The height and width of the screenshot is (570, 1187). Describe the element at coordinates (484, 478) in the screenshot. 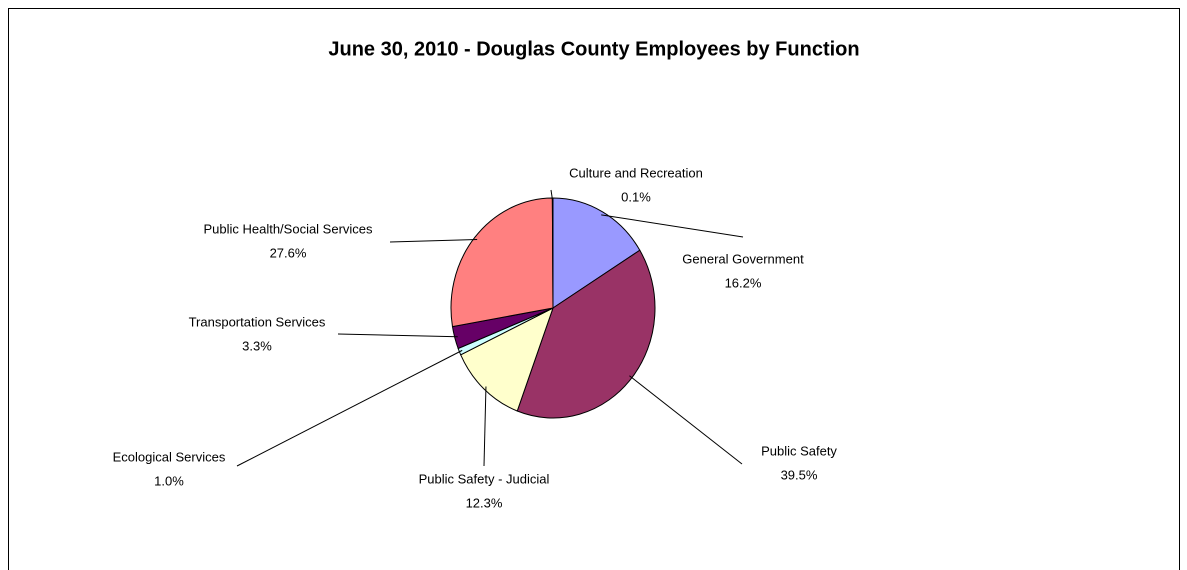

I see `slice-label: Public Safety - Judicial` at that location.